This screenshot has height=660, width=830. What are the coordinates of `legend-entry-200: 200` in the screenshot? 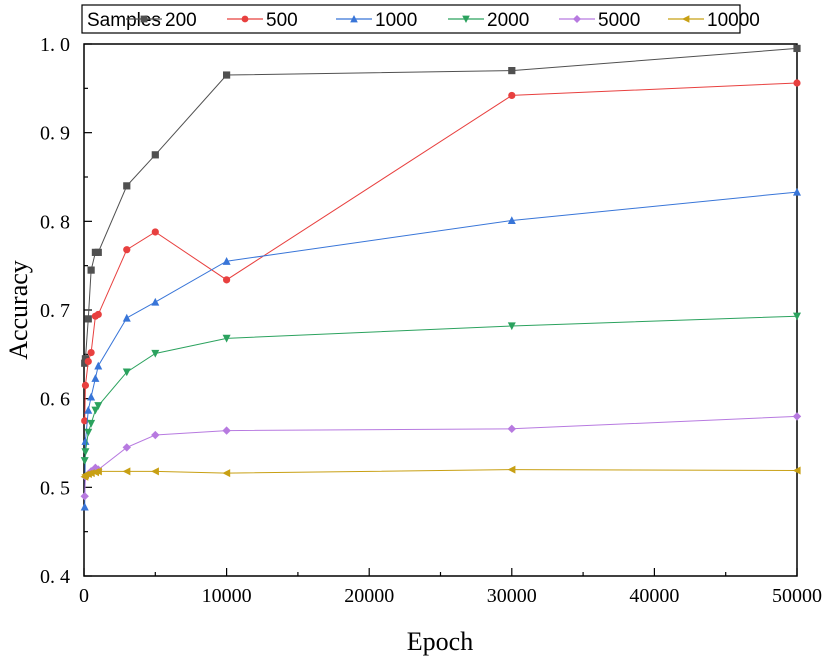 It's located at (161, 20).